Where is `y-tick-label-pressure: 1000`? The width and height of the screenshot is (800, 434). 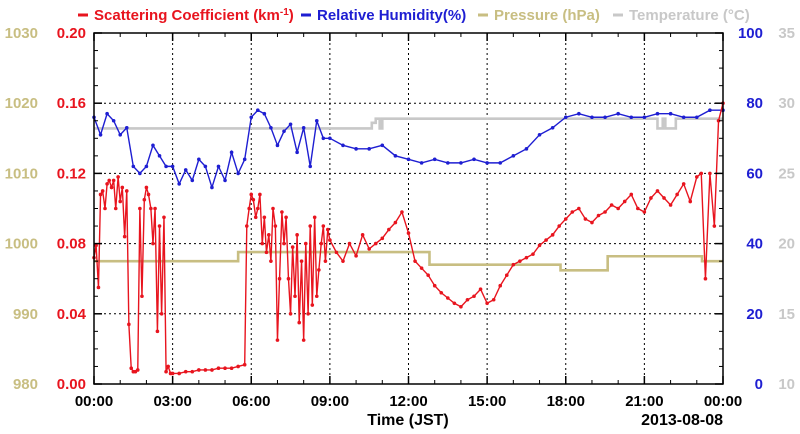
y-tick-label-pressure: 1000 is located at coordinates (21, 244).